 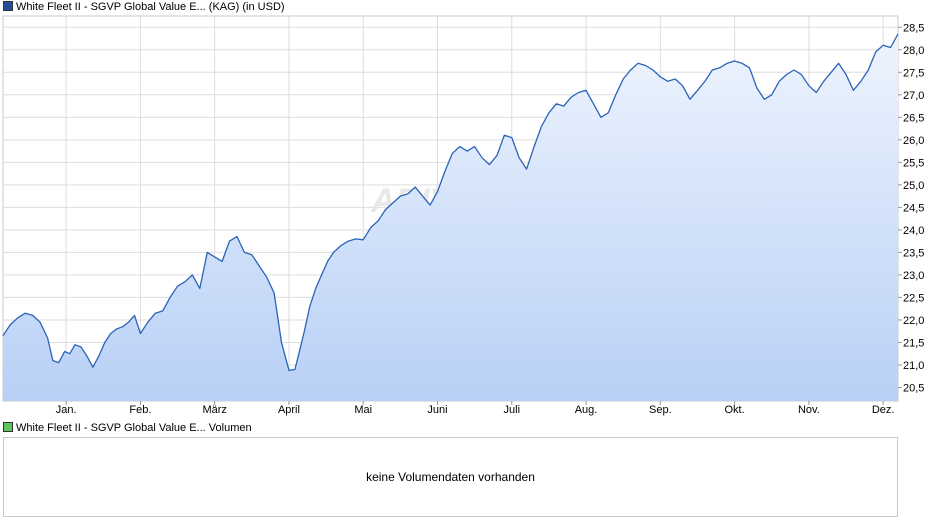 I want to click on x-tick-label: Juli, so click(x=512, y=410).